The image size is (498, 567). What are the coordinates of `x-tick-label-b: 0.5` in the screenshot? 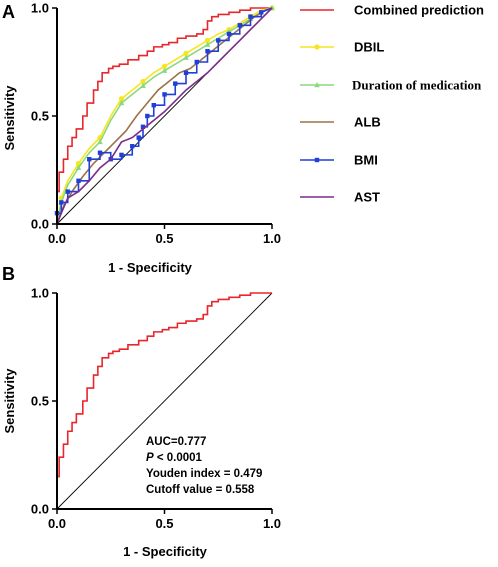 It's located at (164, 523).